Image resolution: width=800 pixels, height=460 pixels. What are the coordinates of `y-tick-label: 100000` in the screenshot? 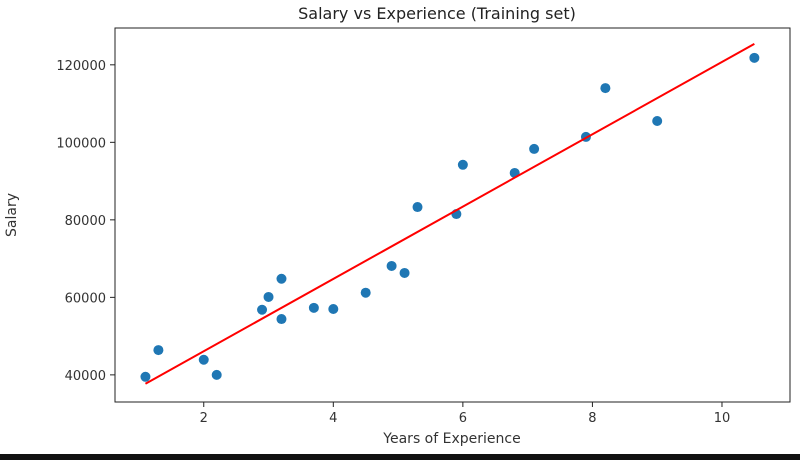 It's located at (81, 143).